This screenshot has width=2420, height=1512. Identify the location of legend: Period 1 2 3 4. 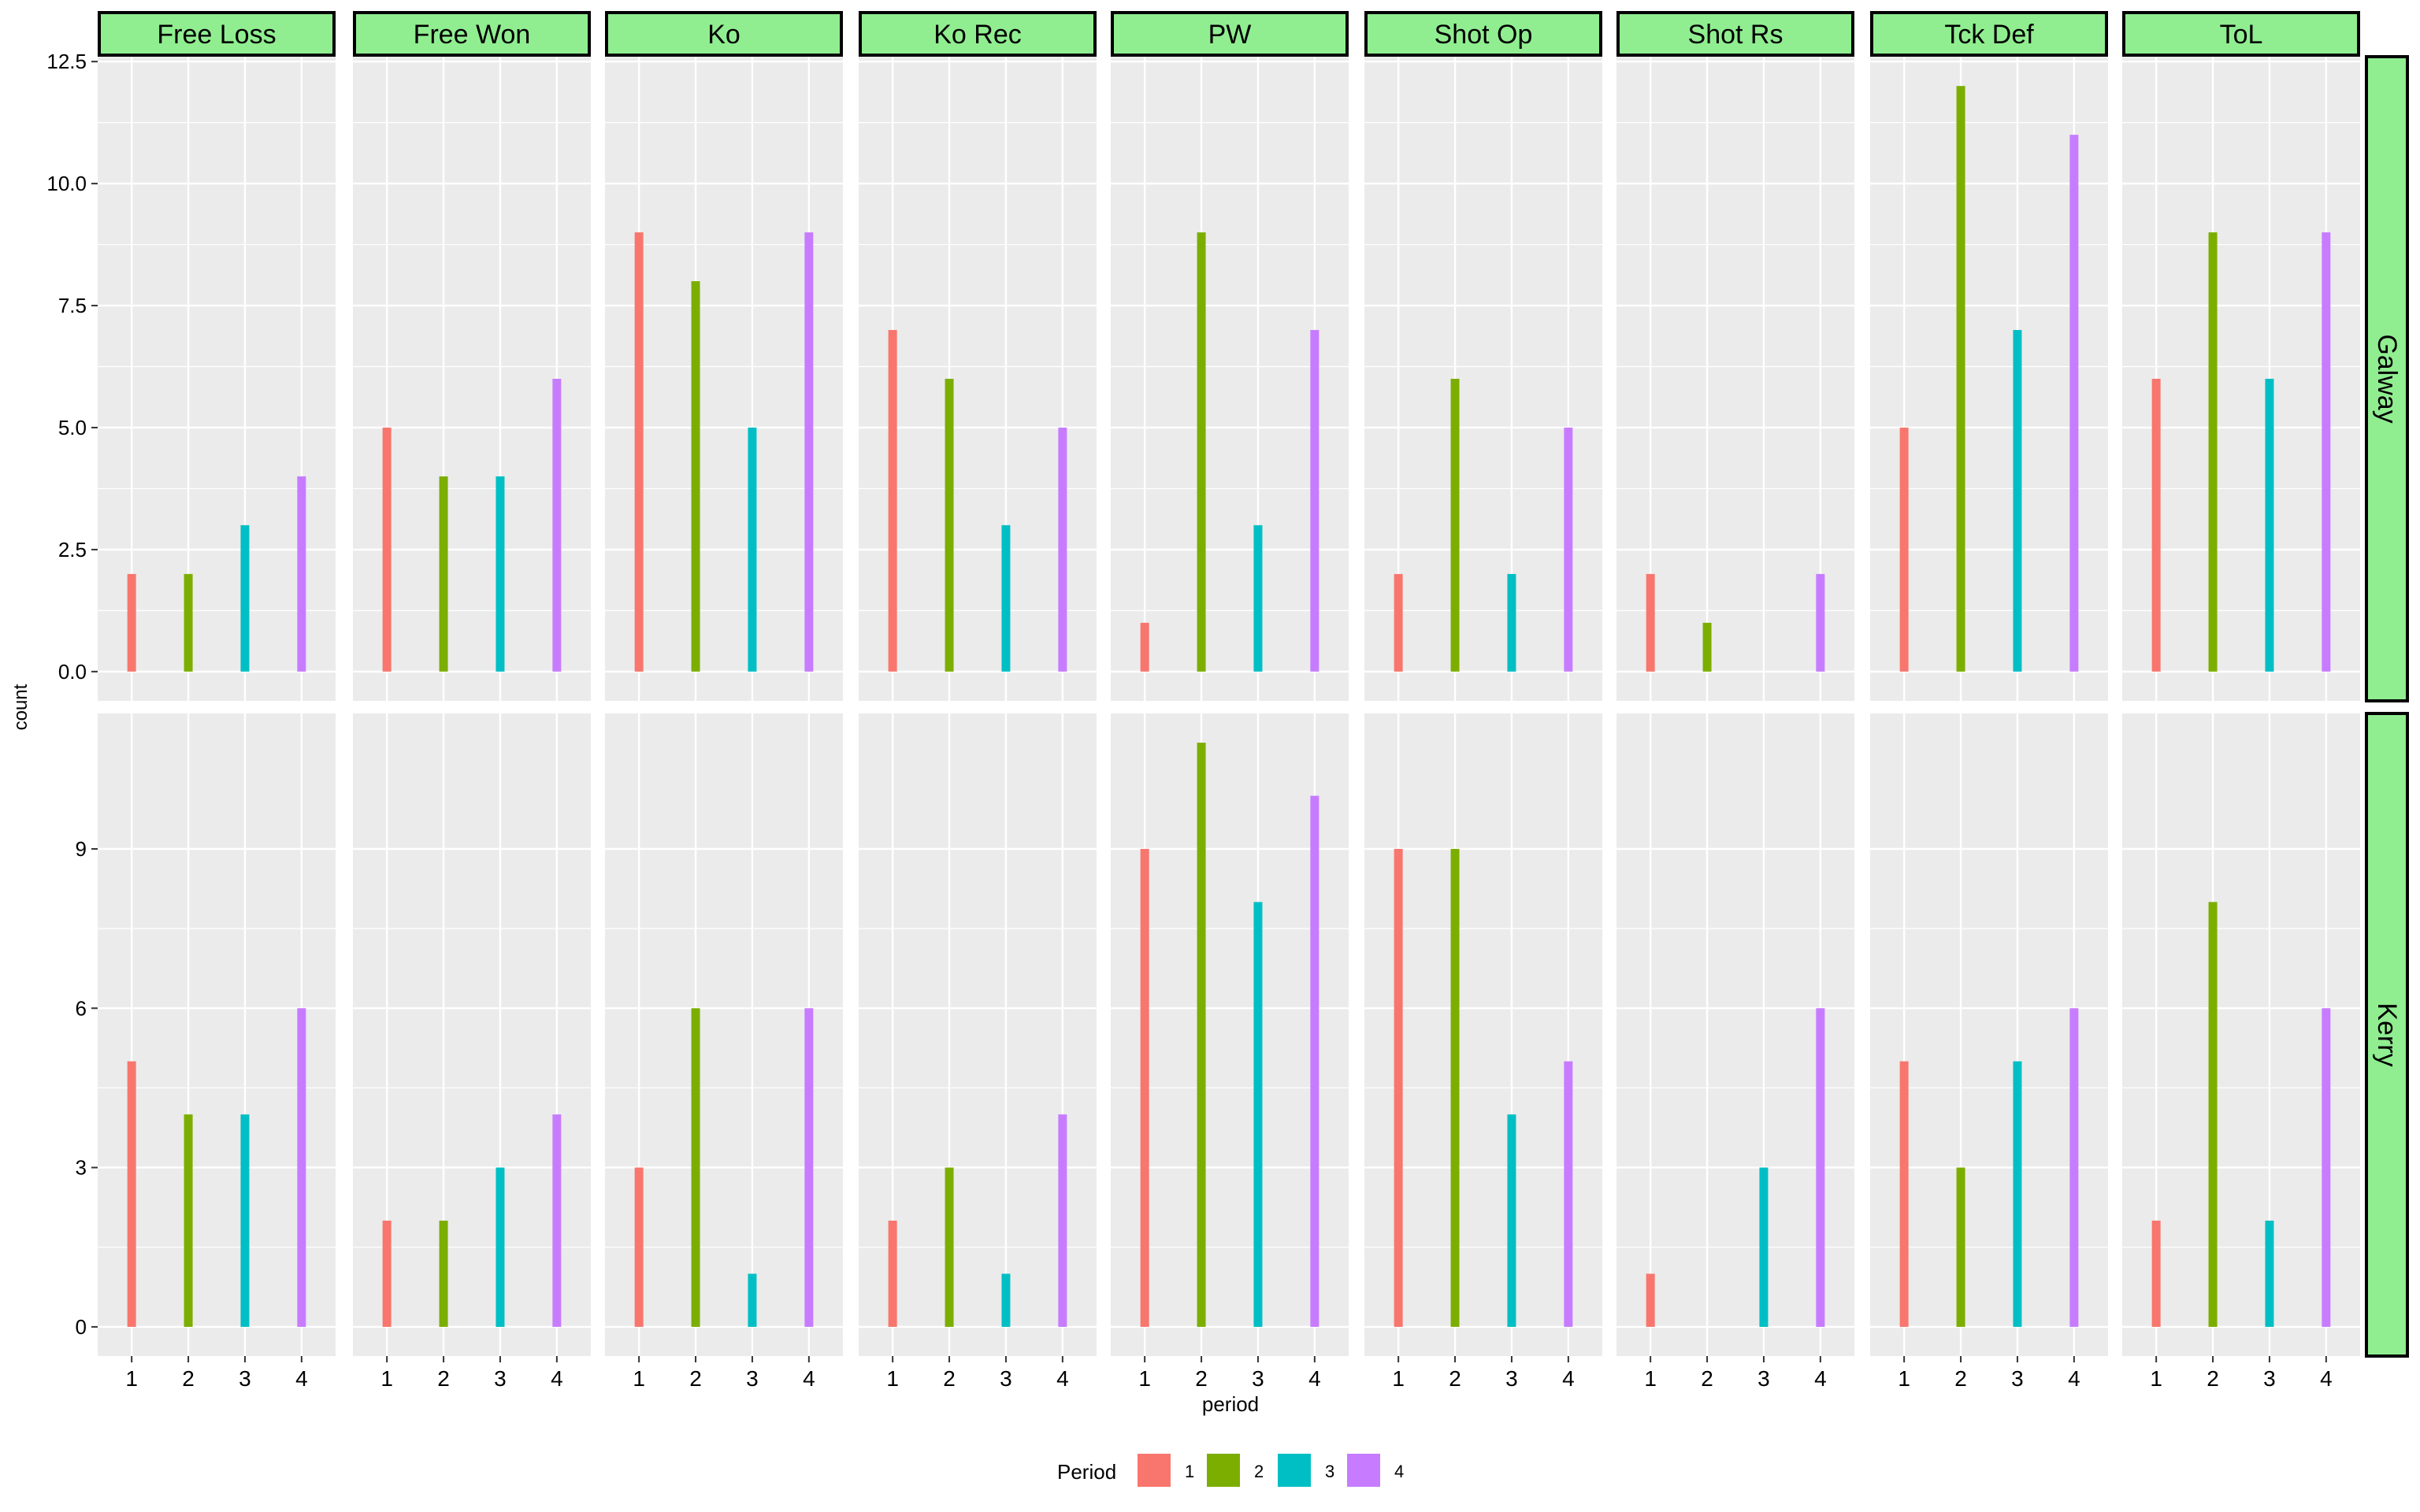
(1230, 1470).